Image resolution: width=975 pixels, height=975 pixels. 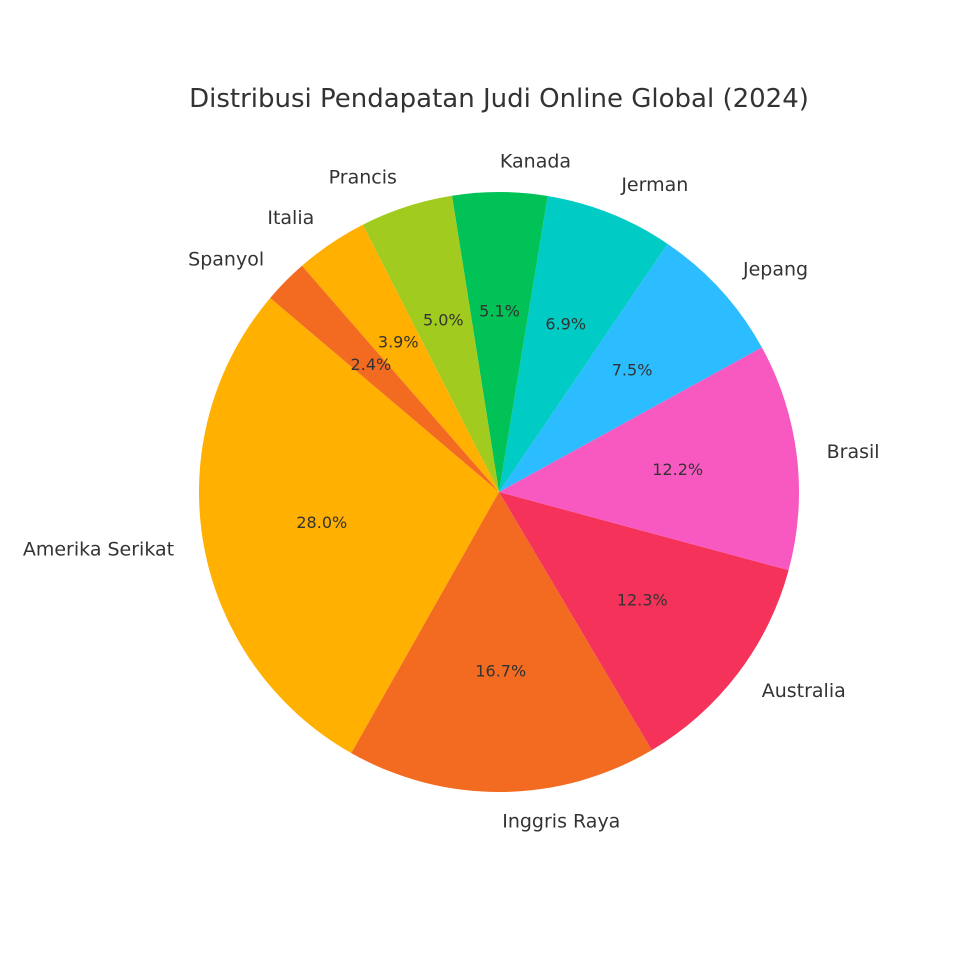 I want to click on pct-label-jepang: 7.5%, so click(x=632, y=369).